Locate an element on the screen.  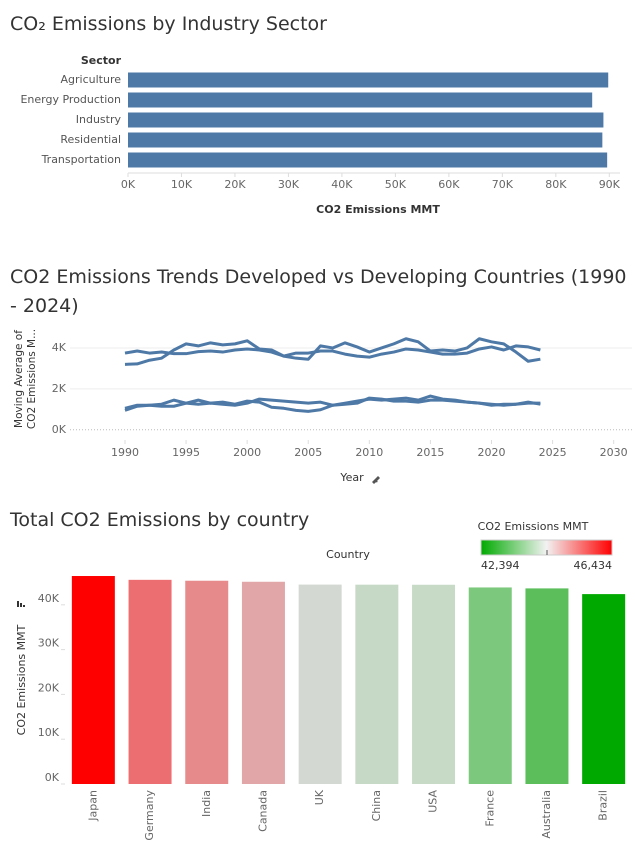
y-tick-label: 10K is located at coordinates (49, 732).